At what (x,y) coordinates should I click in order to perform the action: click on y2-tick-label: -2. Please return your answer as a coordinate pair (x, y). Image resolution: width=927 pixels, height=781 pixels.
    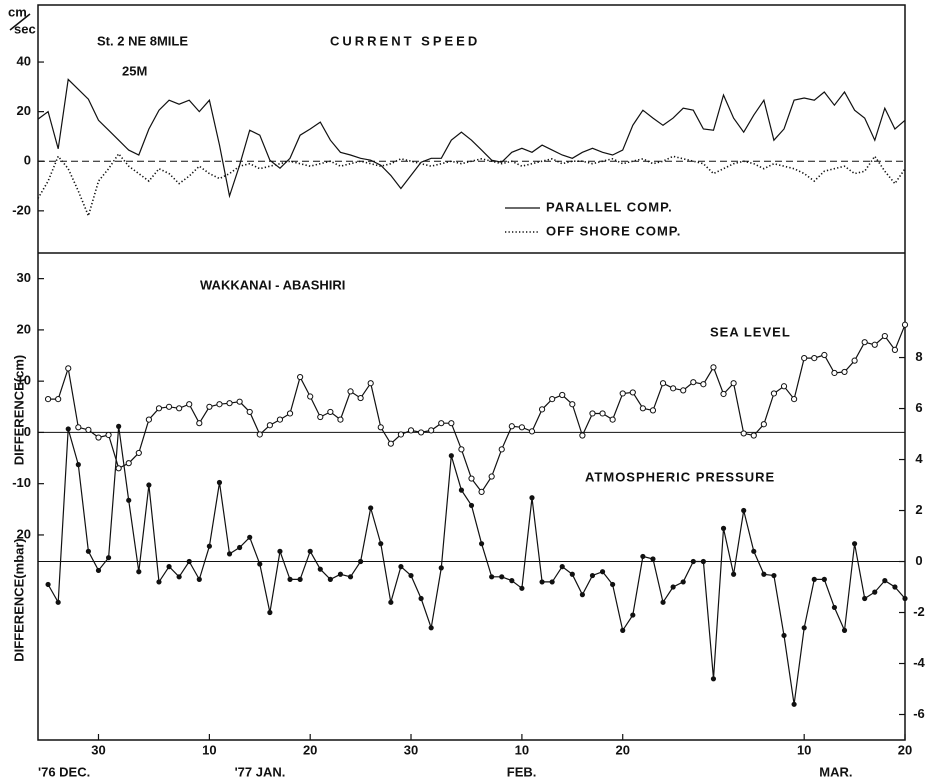
    Looking at the image, I should click on (919, 611).